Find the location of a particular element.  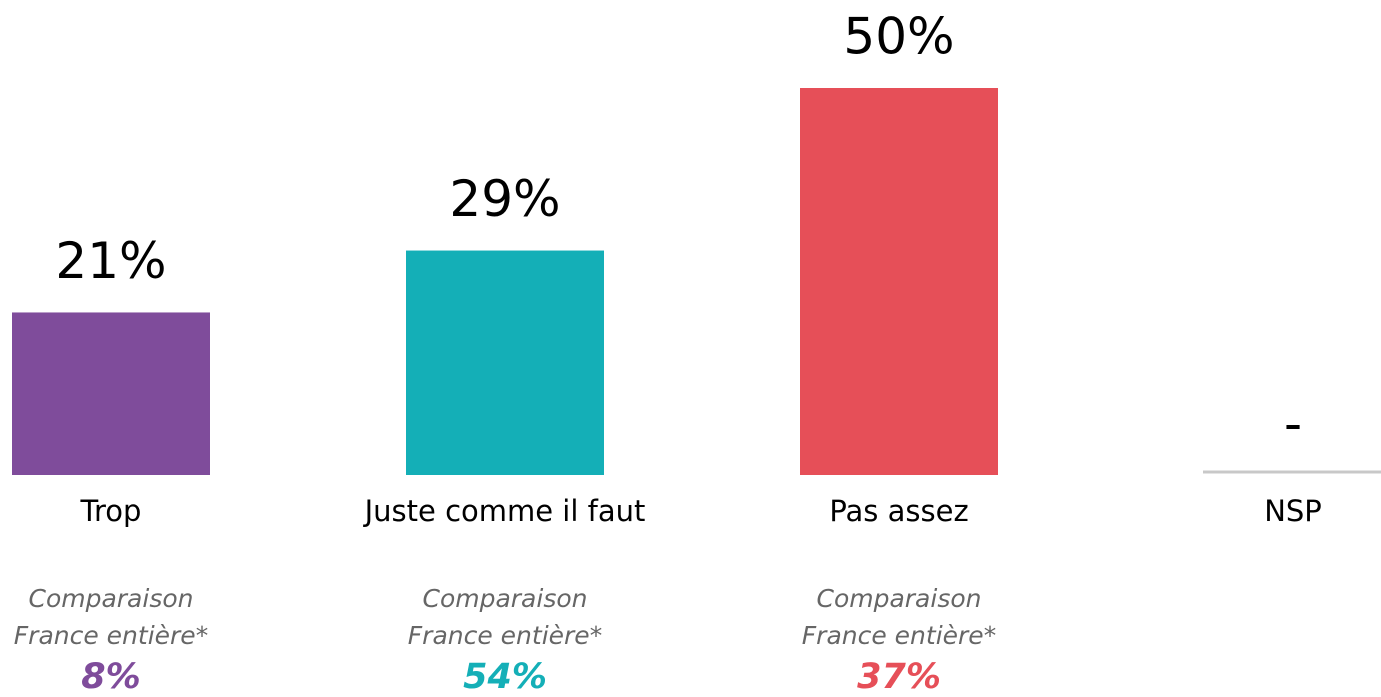

category-label: Trop is located at coordinates (111, 511).